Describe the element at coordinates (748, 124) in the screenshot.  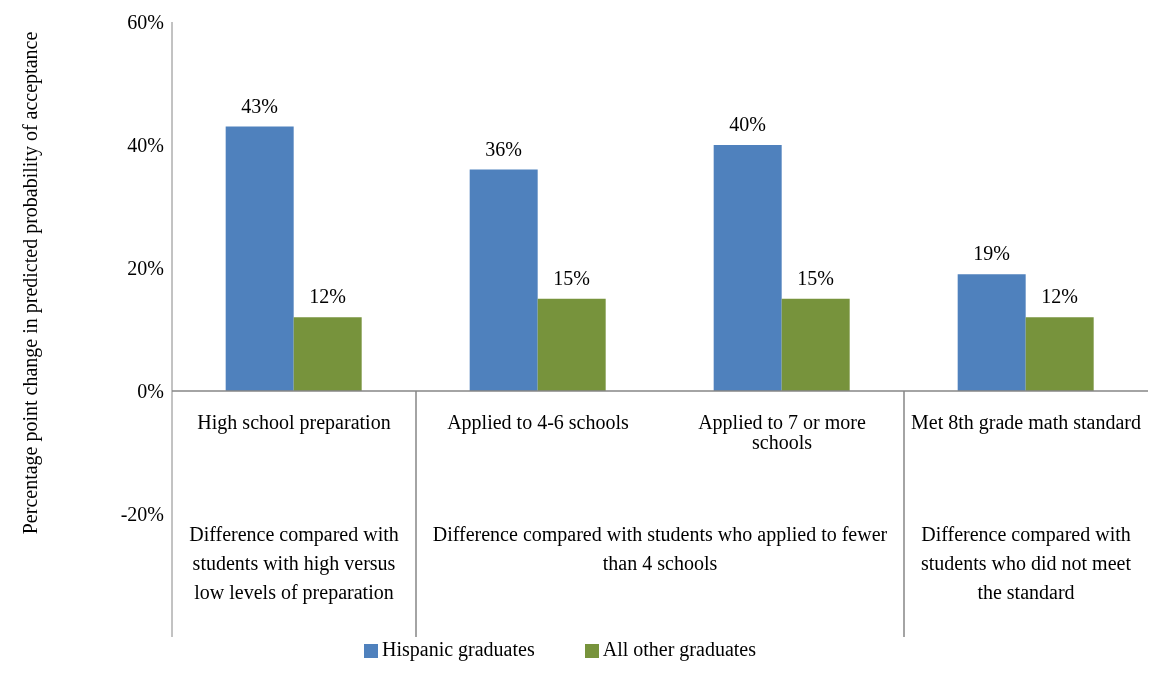
I see `data-label: 40%` at that location.